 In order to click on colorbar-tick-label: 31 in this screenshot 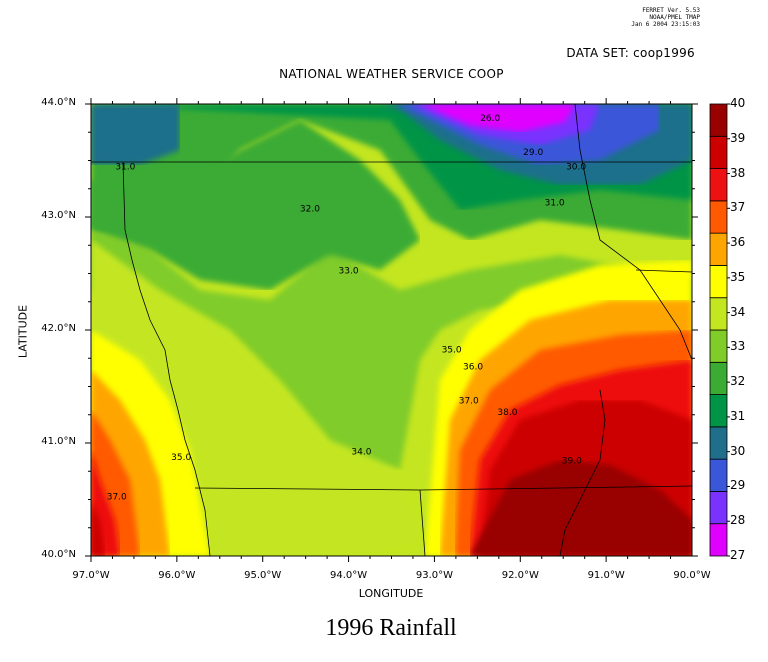, I will do `click(738, 415)`.